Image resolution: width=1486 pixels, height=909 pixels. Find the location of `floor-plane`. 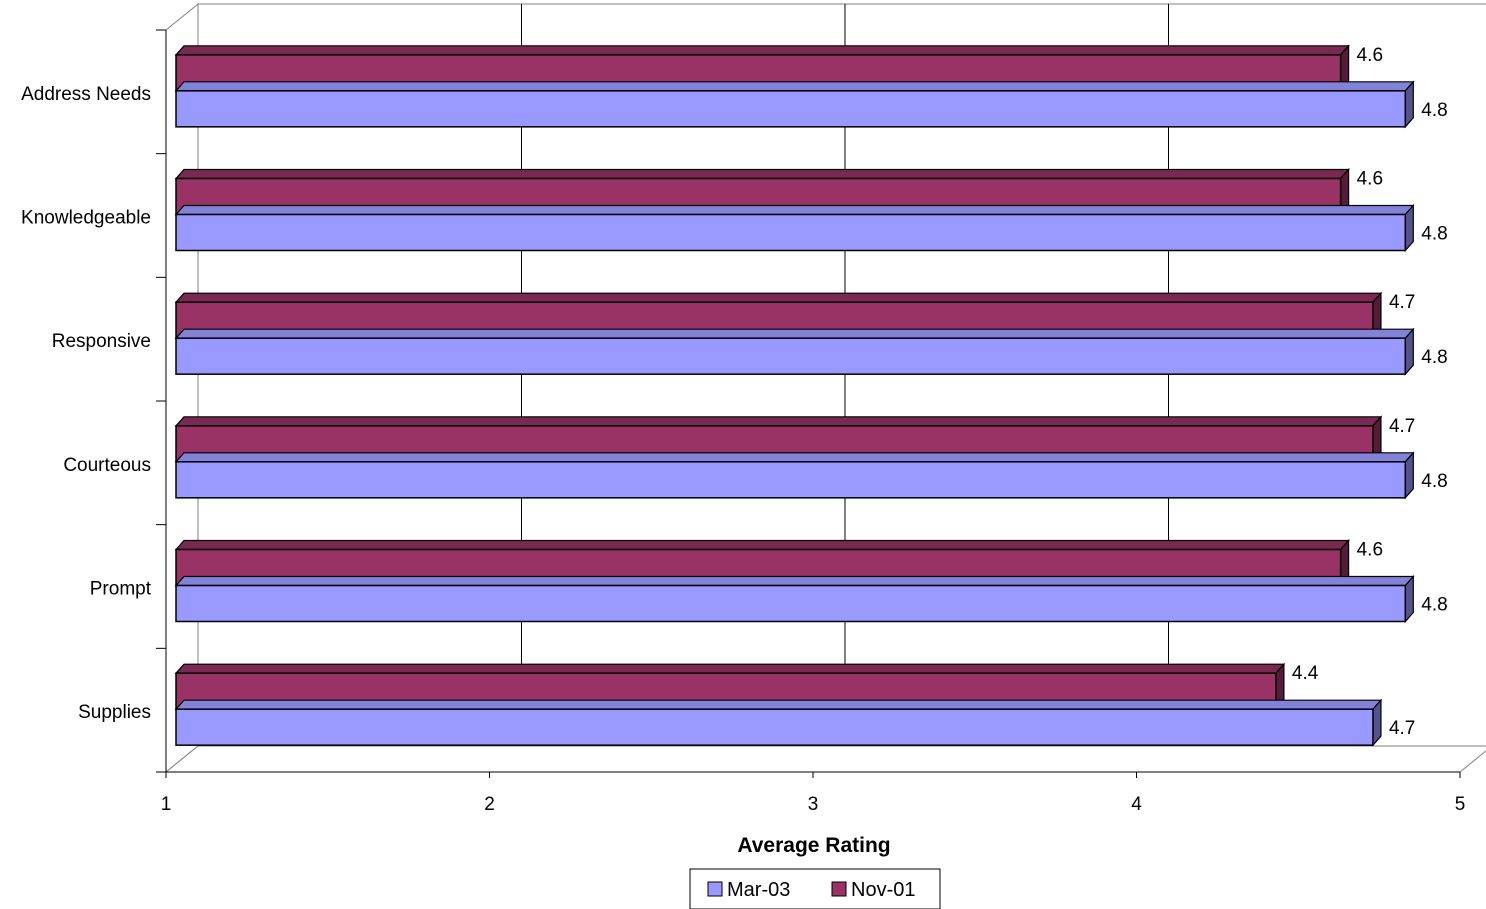

floor-plane is located at coordinates (825, 759).